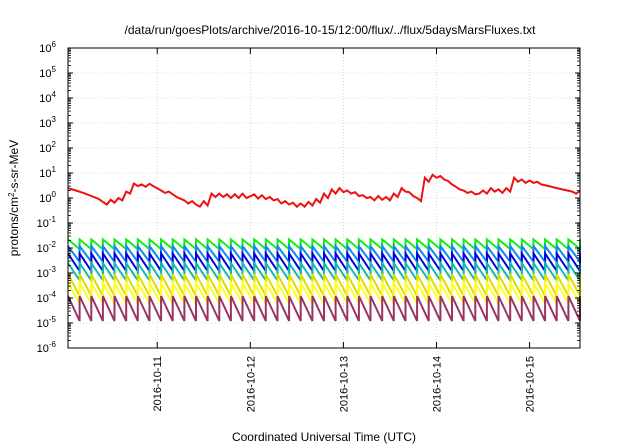 The width and height of the screenshot is (640, 448). Describe the element at coordinates (437, 384) in the screenshot. I see `x-tick-label: 2016-10-14` at that location.